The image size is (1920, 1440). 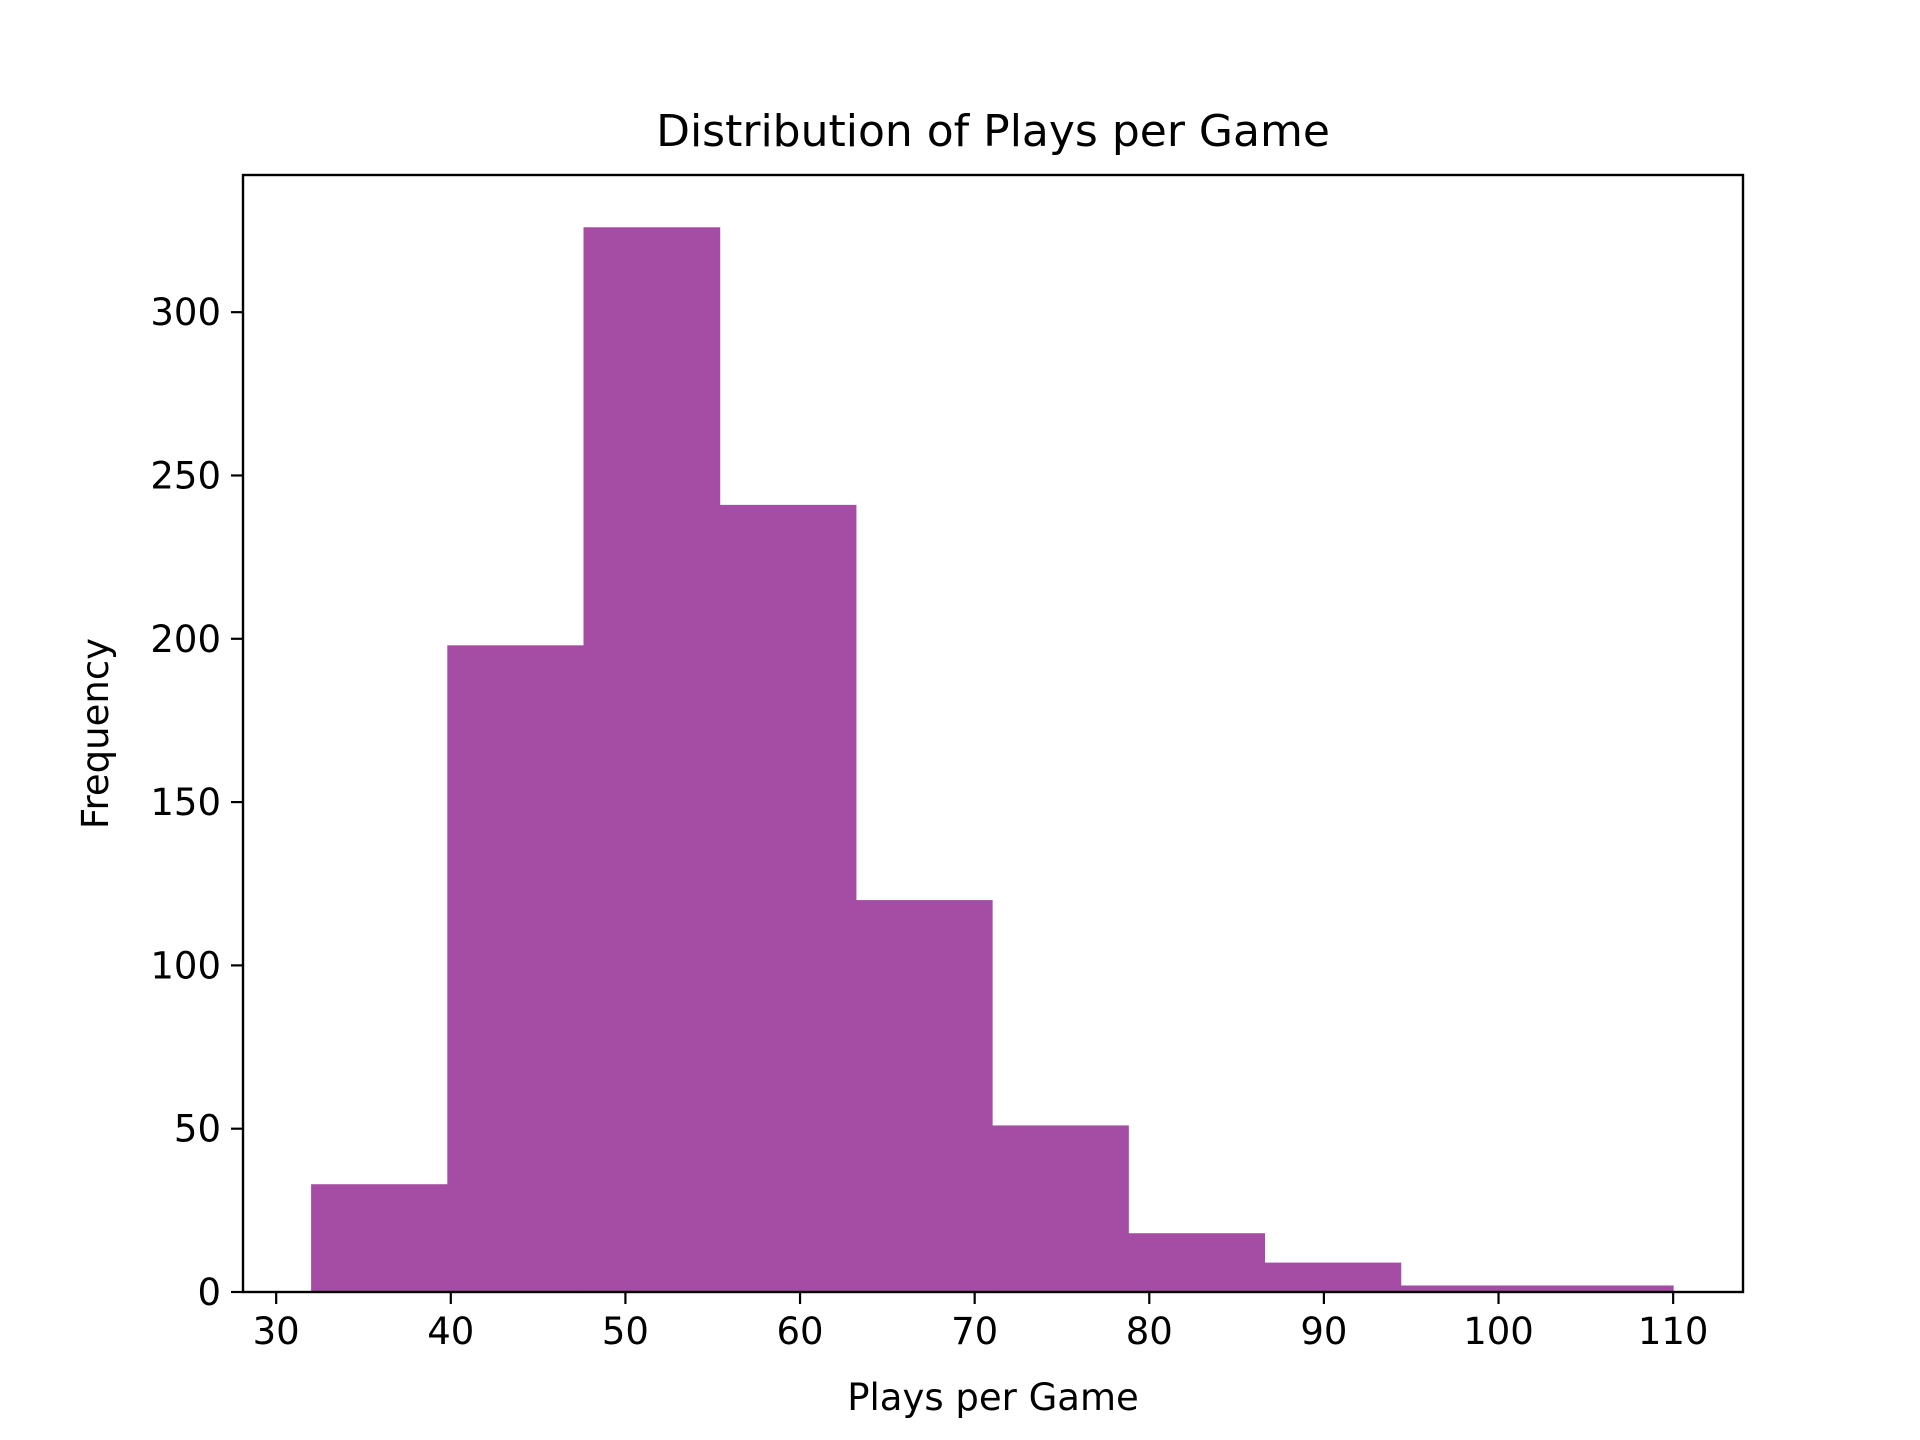 What do you see at coordinates (185, 639) in the screenshot?
I see `y-tick-label: 200` at bounding box center [185, 639].